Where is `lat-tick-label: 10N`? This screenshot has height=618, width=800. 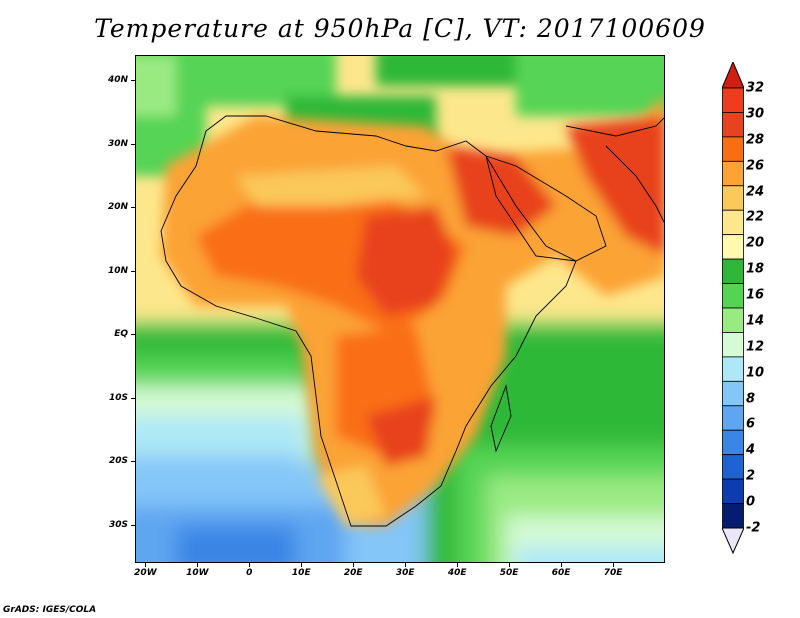 lat-tick-label: 10N is located at coordinates (117, 270).